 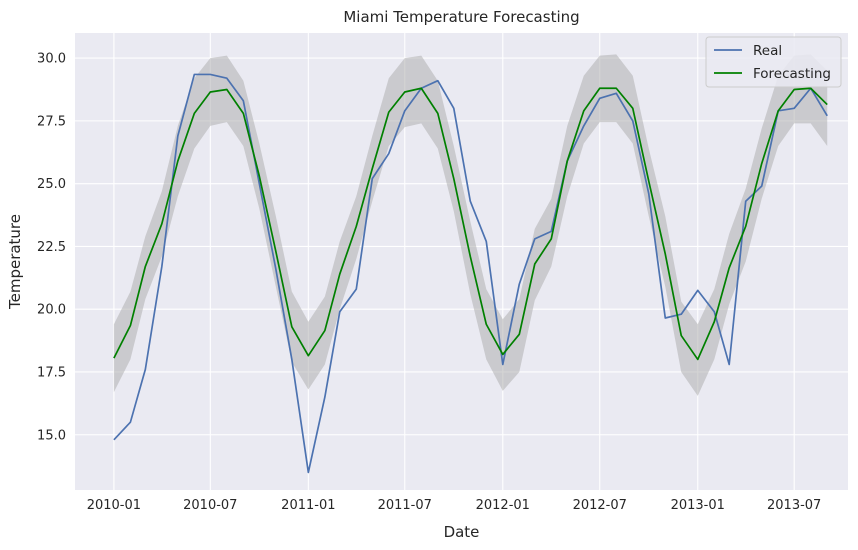 I want to click on x-tick-label: 2010-07, so click(x=210, y=505).